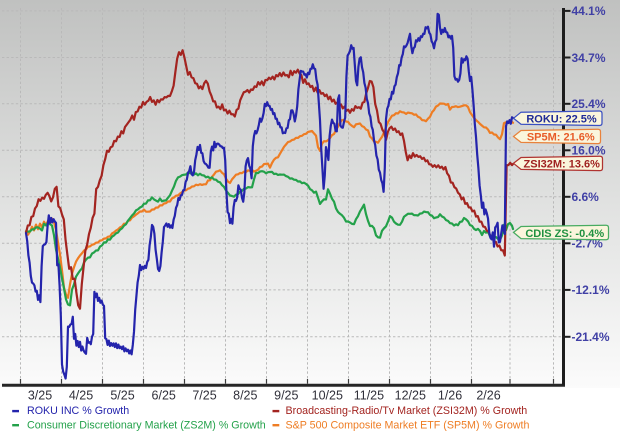 The image size is (620, 444). I want to click on svg-text: 3/25, so click(40, 396).